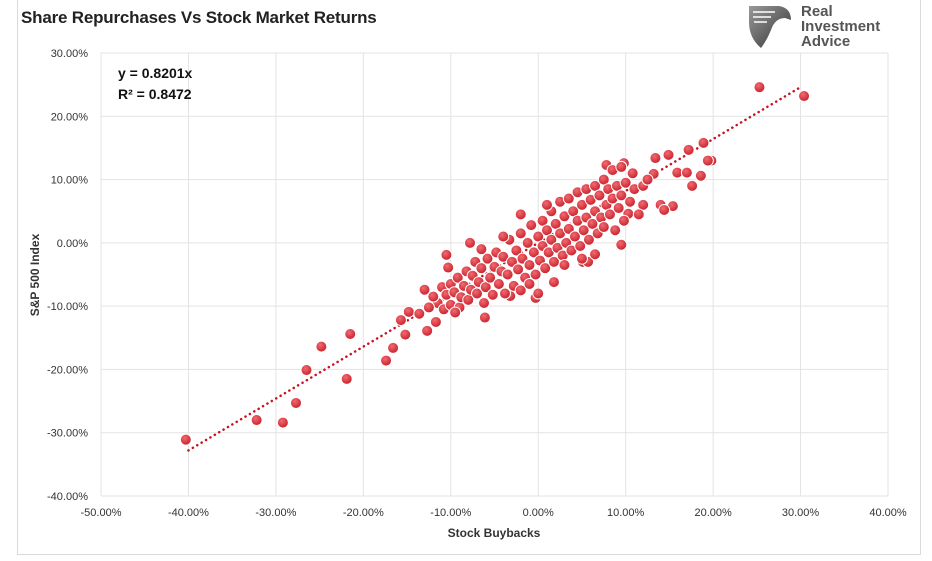  I want to click on x-tick-label: 30.00%, so click(801, 513).